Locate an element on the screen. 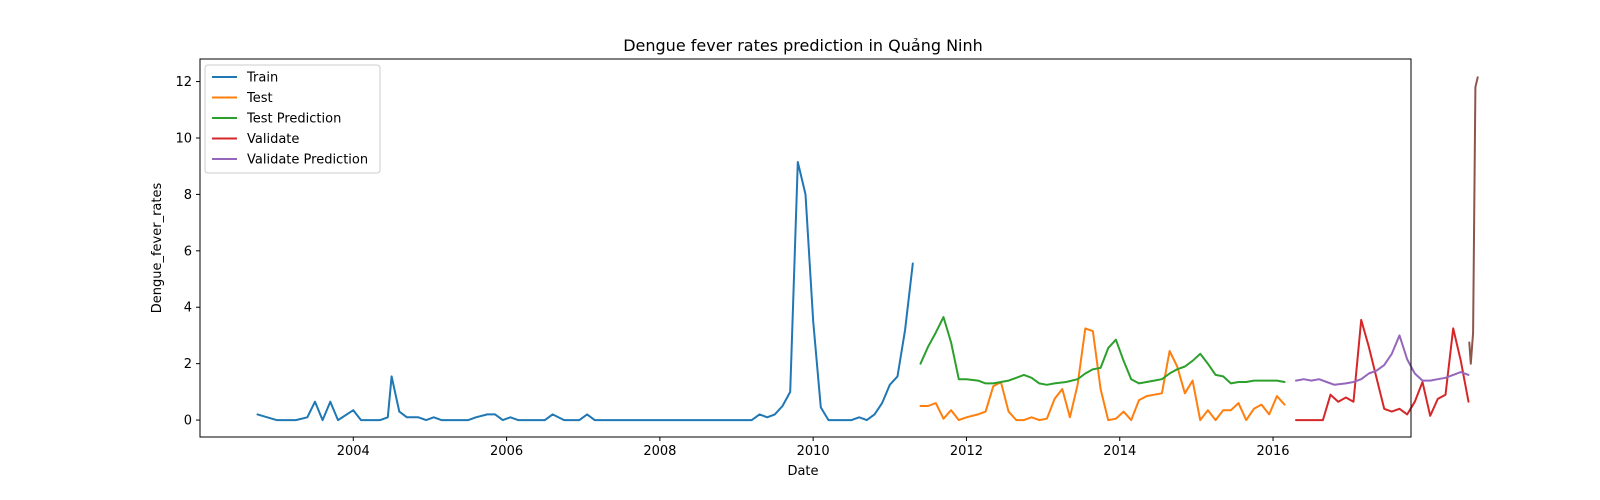 This screenshot has height=500, width=1600. legend-label: Train is located at coordinates (262, 78).